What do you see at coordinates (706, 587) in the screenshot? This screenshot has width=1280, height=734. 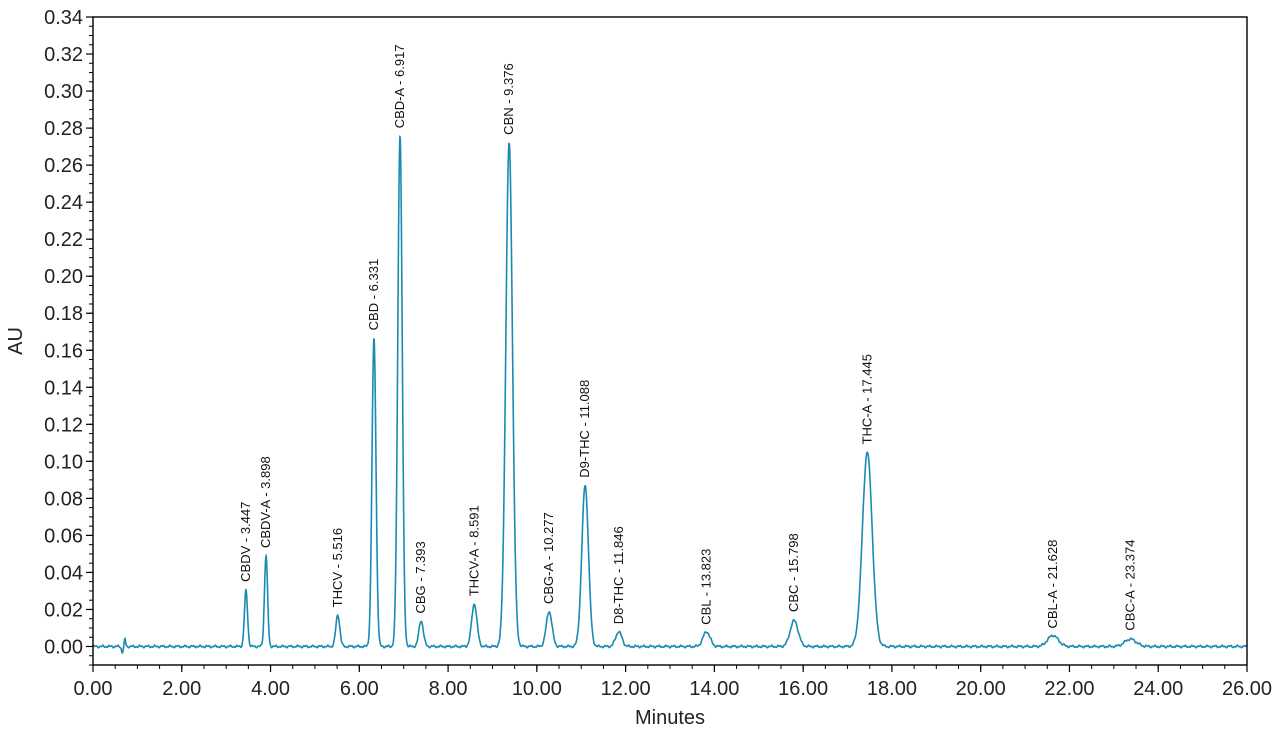 I see `peak-label: CBL - 13.823` at bounding box center [706, 587].